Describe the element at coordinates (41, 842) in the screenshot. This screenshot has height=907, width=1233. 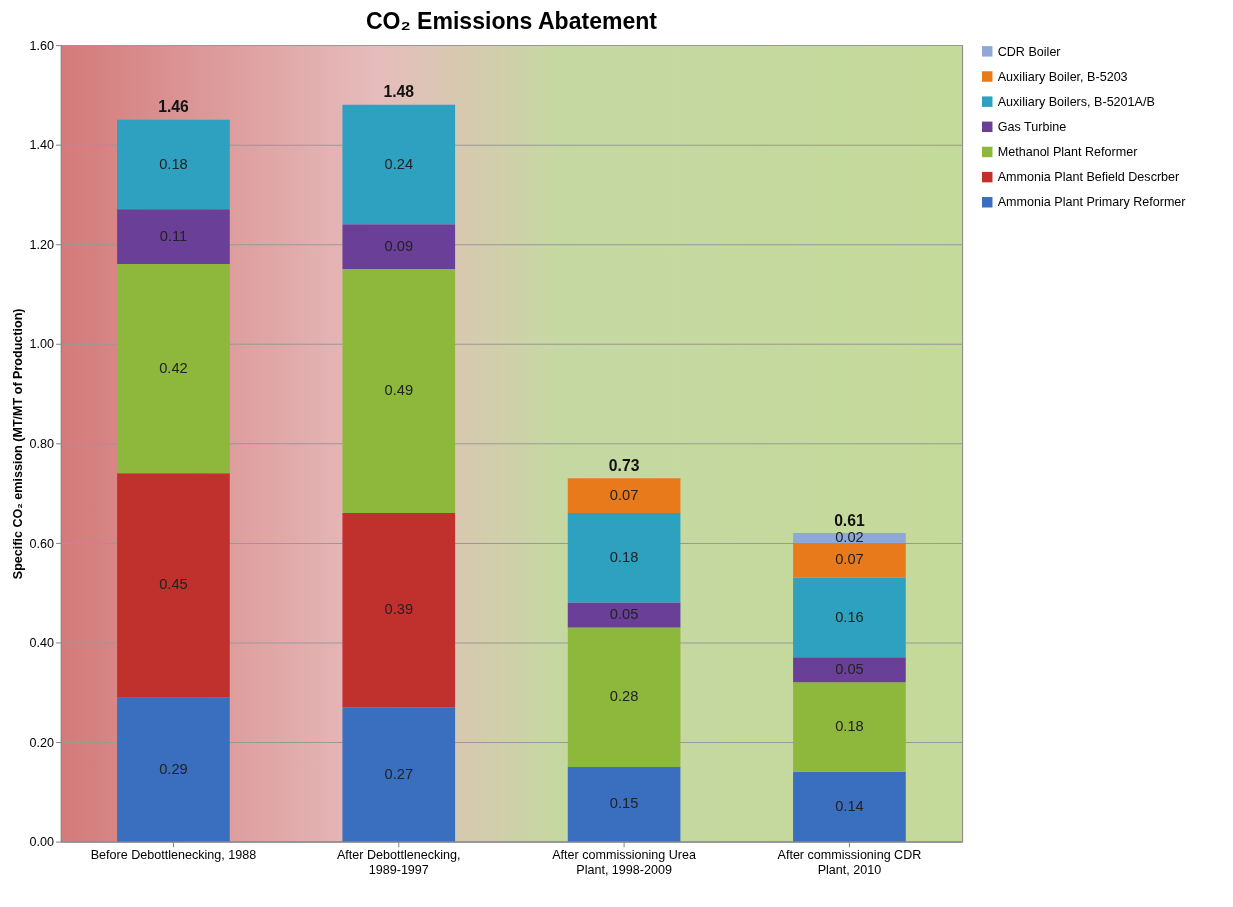
I see `y-tick-label: 0.00` at that location.